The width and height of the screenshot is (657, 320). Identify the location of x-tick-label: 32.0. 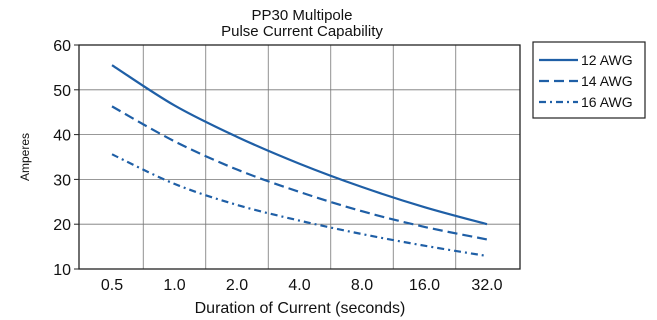
(486, 285).